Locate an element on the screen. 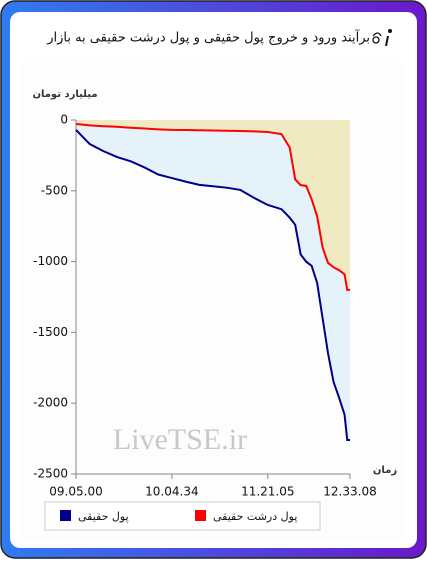  x-tick-label: 11.21.05 is located at coordinates (267, 492).